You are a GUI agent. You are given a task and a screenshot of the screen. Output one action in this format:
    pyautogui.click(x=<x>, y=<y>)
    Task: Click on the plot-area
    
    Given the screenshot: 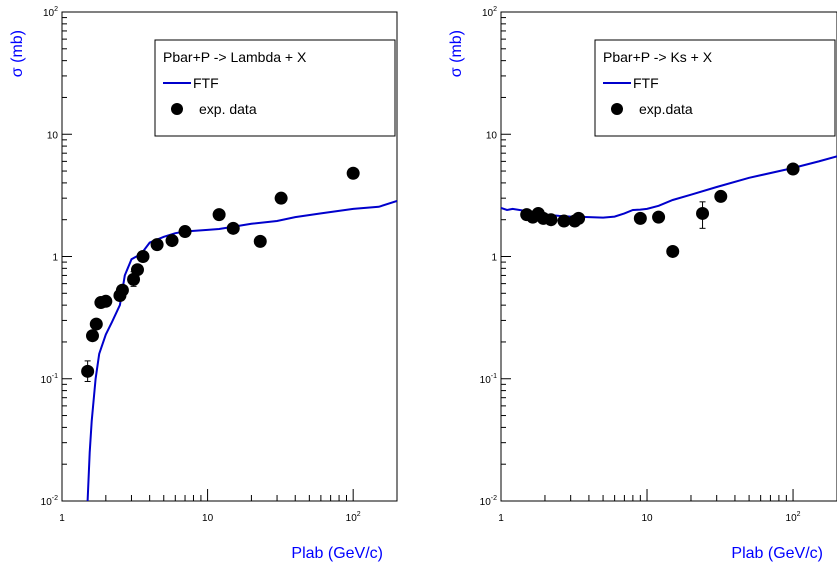 What is the action you would take?
    pyautogui.click(x=669, y=206)
    